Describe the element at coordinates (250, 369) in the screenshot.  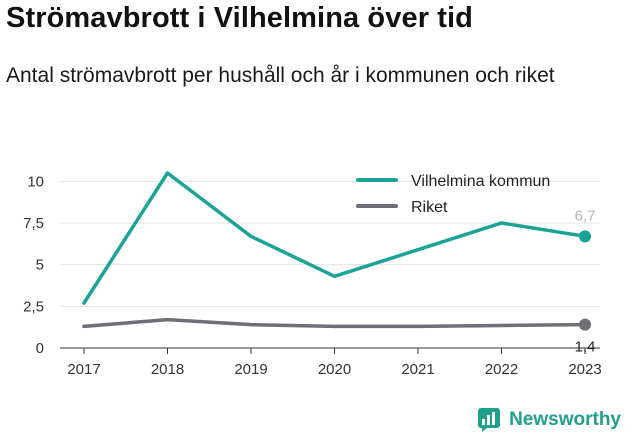
I see `x-tick-label: 2019` at that location.